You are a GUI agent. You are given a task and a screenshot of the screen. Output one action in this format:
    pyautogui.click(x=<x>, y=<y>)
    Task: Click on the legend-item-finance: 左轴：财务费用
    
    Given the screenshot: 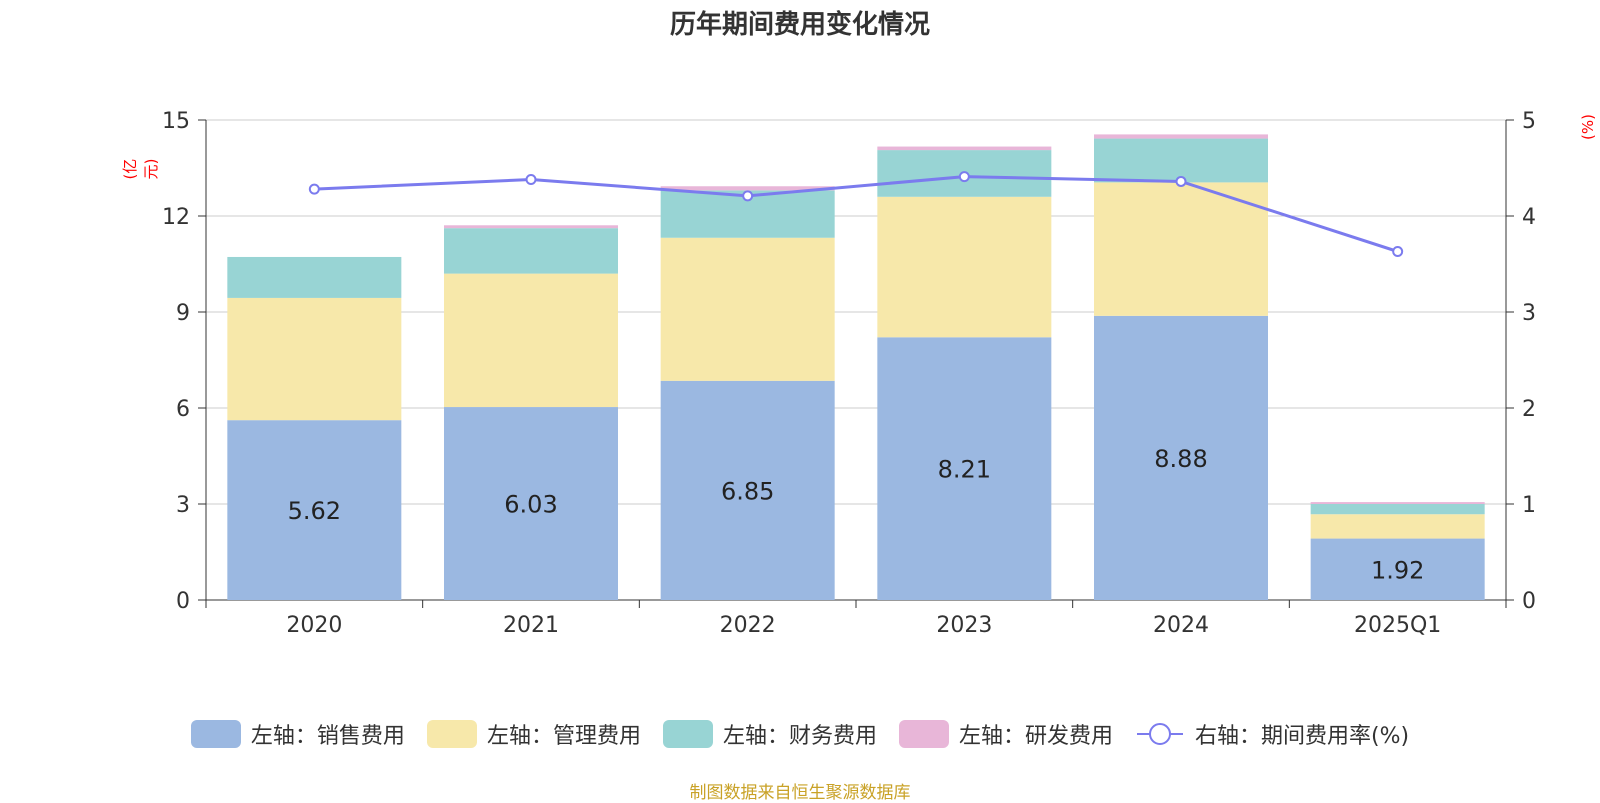 What is the action you would take?
    pyautogui.click(x=769, y=734)
    